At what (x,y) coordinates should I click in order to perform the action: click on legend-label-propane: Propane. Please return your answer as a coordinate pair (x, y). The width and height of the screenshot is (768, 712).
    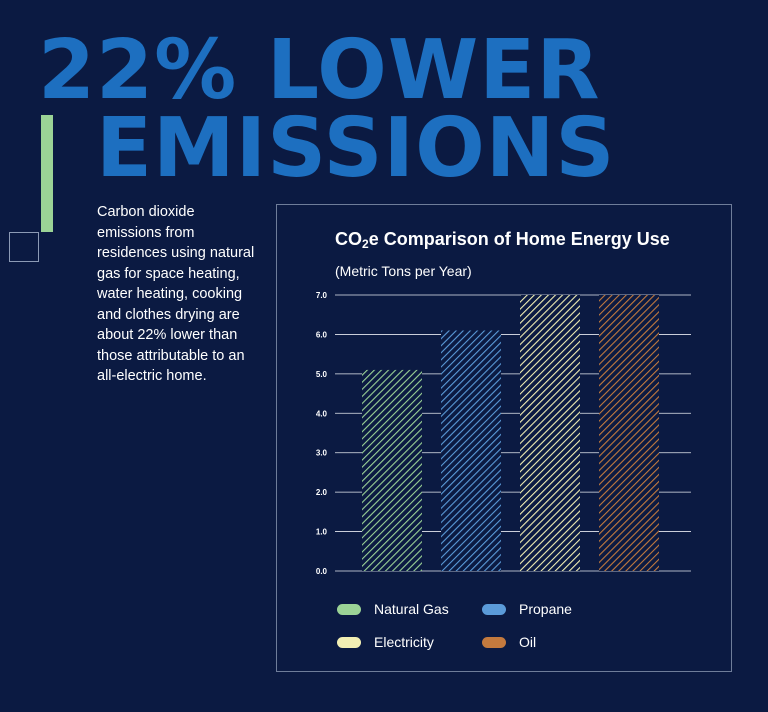
    Looking at the image, I should click on (545, 609).